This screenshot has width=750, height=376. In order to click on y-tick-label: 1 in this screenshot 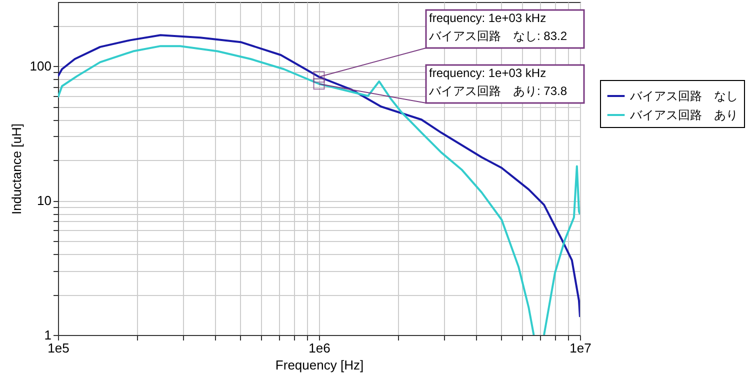, I will do `click(48, 335)`.